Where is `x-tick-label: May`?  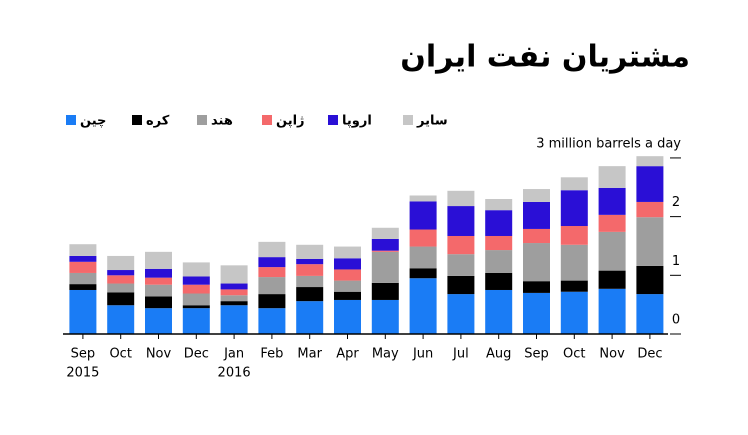 x-tick-label: May is located at coordinates (385, 354).